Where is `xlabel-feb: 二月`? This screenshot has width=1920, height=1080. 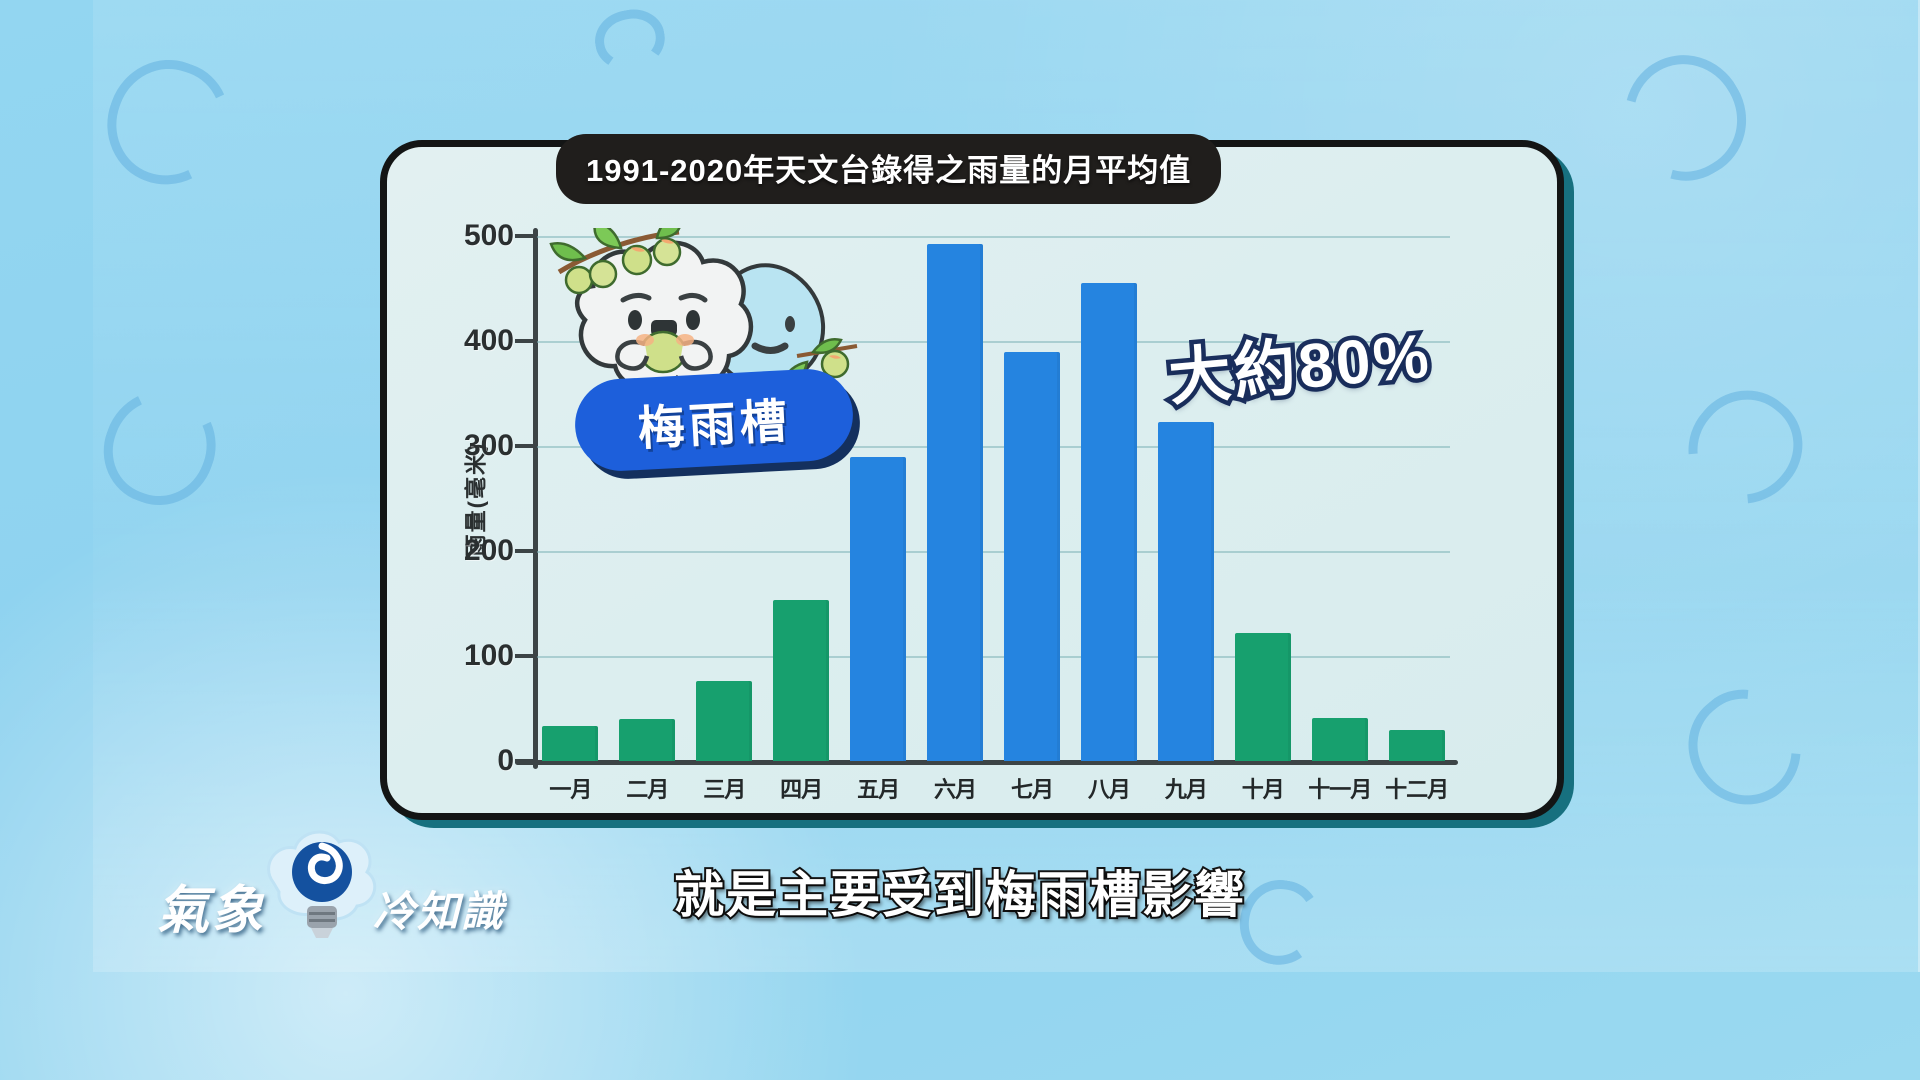
xlabel-feb: 二月 is located at coordinates (647, 789).